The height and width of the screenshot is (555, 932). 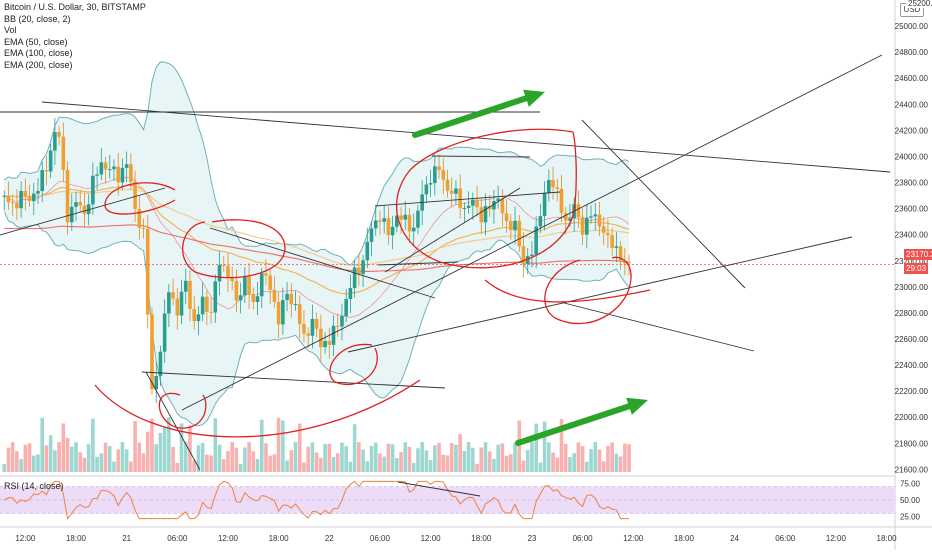 What do you see at coordinates (75, 7) in the screenshot?
I see `symbol-title: Bitcoin / U.S. Dollar, 30, BITSTAMP` at bounding box center [75, 7].